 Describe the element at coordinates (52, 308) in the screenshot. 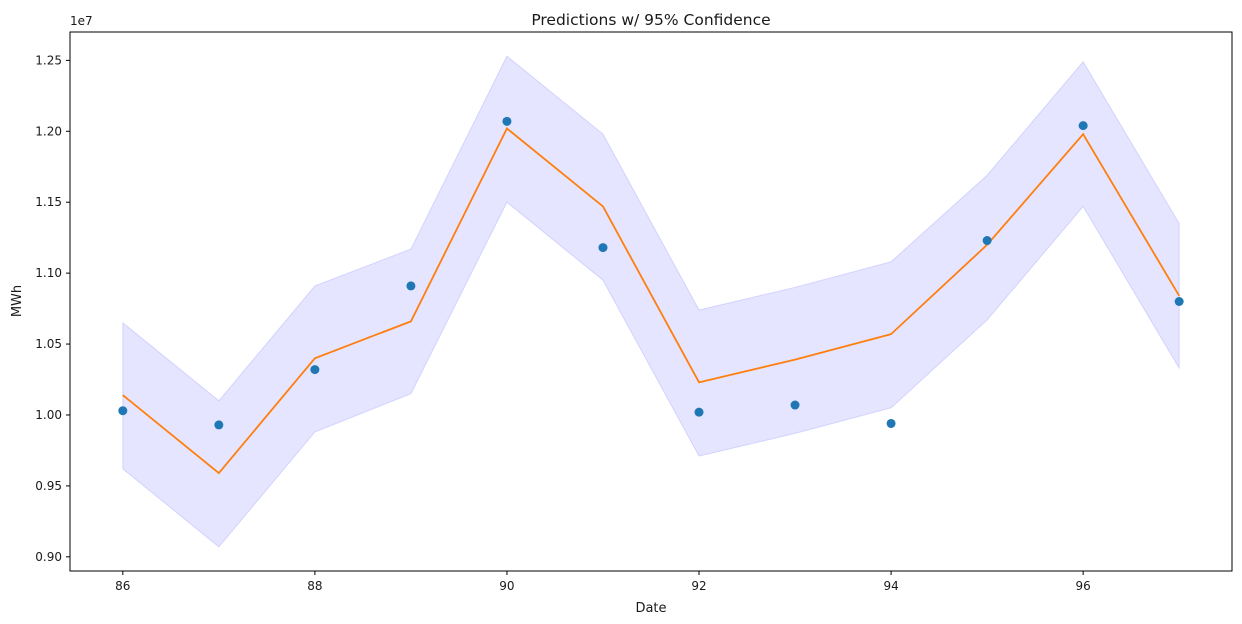

I see `y-axis: 0.90 0.95 1.00 1.05 1.10 1.15 1.20 1.25` at that location.